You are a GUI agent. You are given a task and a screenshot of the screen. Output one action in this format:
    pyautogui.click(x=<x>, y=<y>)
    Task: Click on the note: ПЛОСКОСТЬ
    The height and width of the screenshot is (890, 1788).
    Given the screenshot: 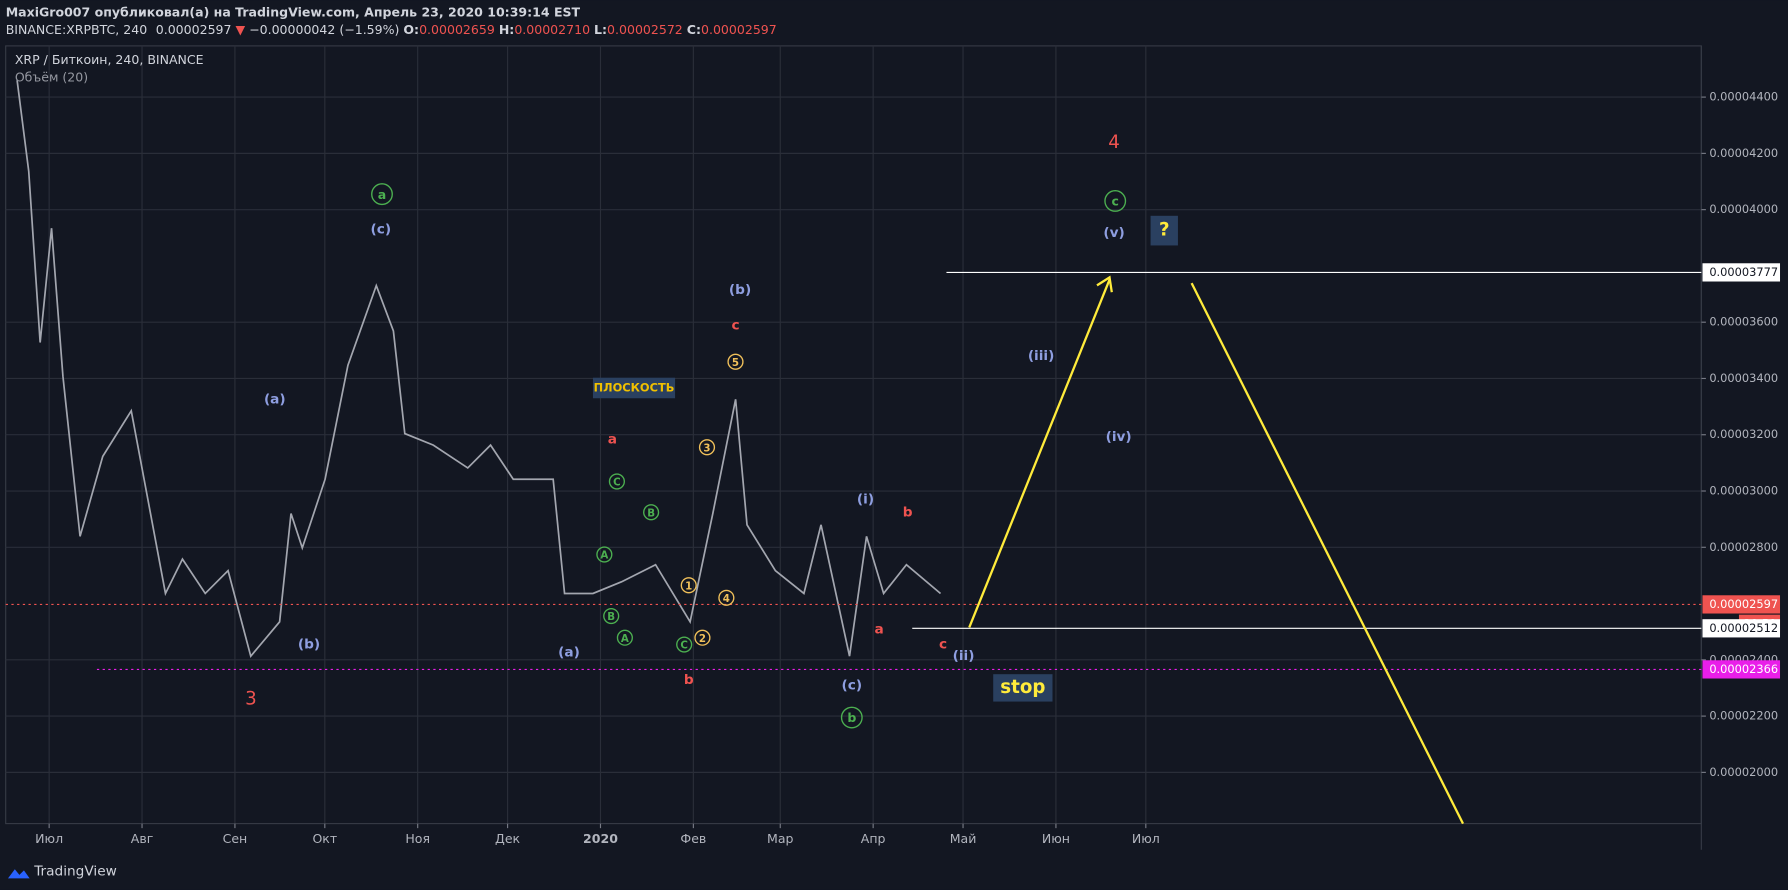 What is the action you would take?
    pyautogui.click(x=634, y=387)
    